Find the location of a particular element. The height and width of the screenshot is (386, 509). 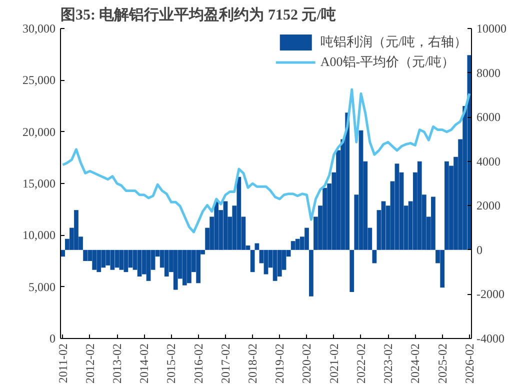

x-tick-label: 2025-02 is located at coordinates (442, 363).